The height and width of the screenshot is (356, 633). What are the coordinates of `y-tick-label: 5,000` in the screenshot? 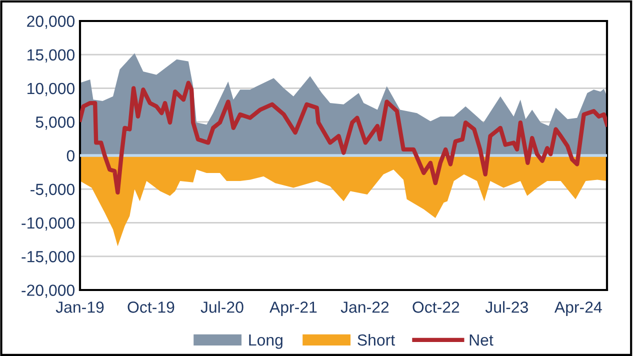 It's located at (55, 123).